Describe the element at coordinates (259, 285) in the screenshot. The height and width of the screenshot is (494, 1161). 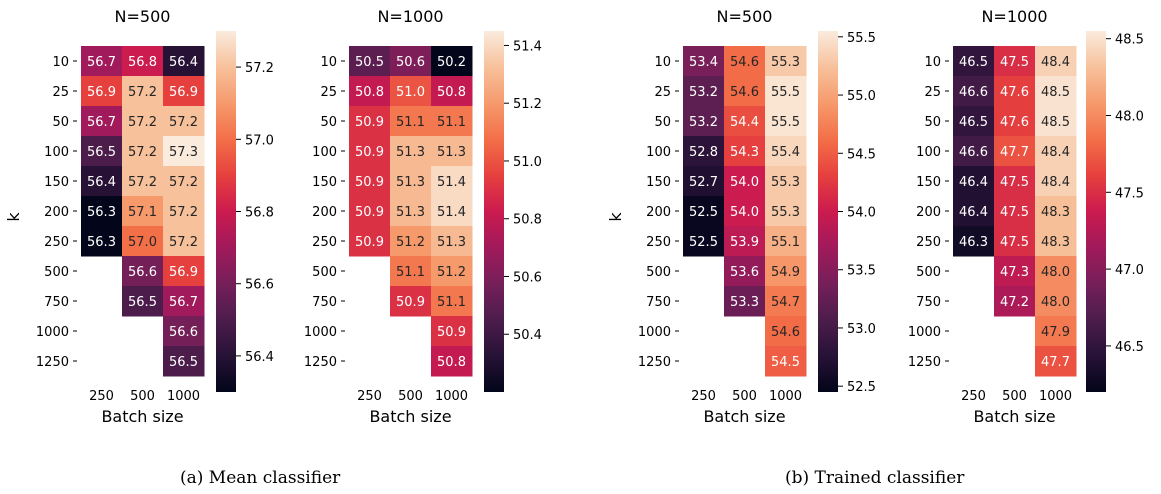
I see `colorbar-tick-label: 56.6` at that location.